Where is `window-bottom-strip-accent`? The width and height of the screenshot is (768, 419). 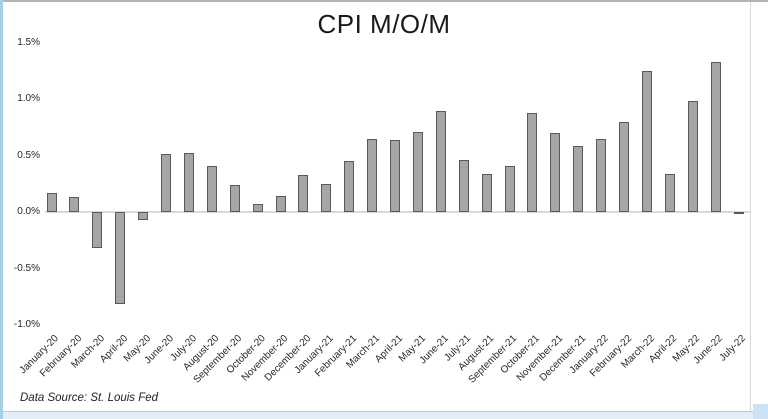 window-bottom-strip-accent is located at coordinates (760, 411).